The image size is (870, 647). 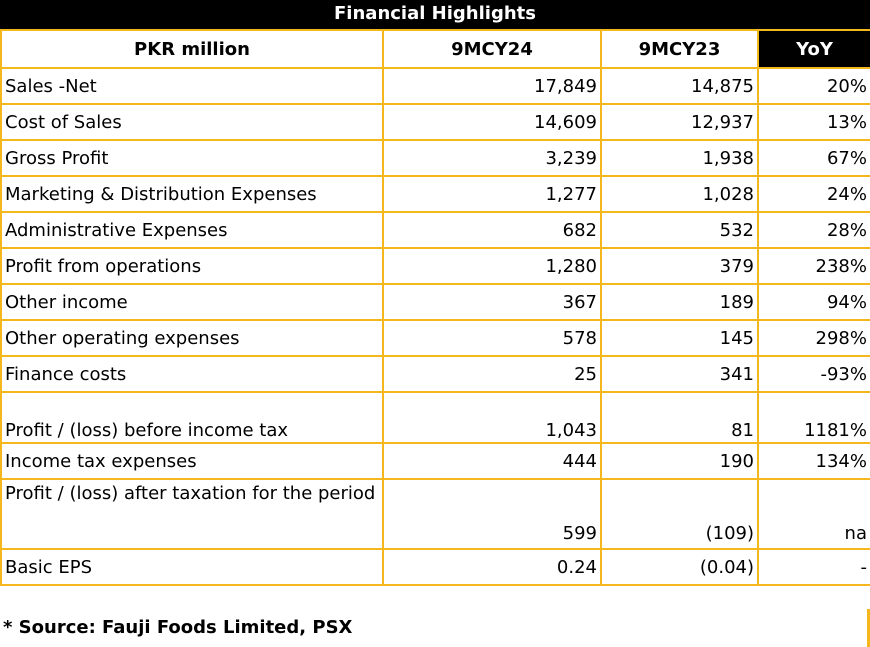 I want to click on header-row: PKR million 9MCY24 9MCY23 YoY, so click(x=435, y=49).